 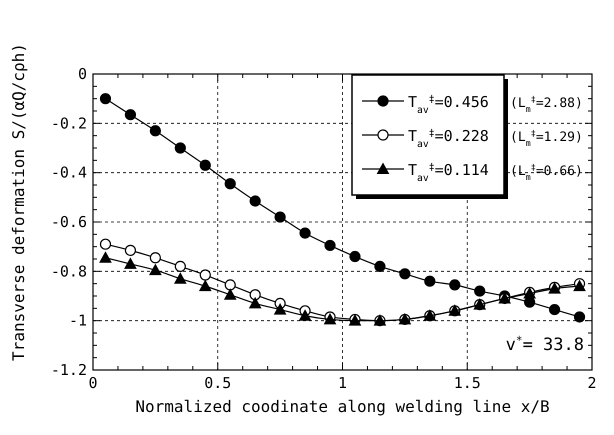 What do you see at coordinates (68, 370) in the screenshot?
I see `y-tick-label: -1.2` at bounding box center [68, 370].